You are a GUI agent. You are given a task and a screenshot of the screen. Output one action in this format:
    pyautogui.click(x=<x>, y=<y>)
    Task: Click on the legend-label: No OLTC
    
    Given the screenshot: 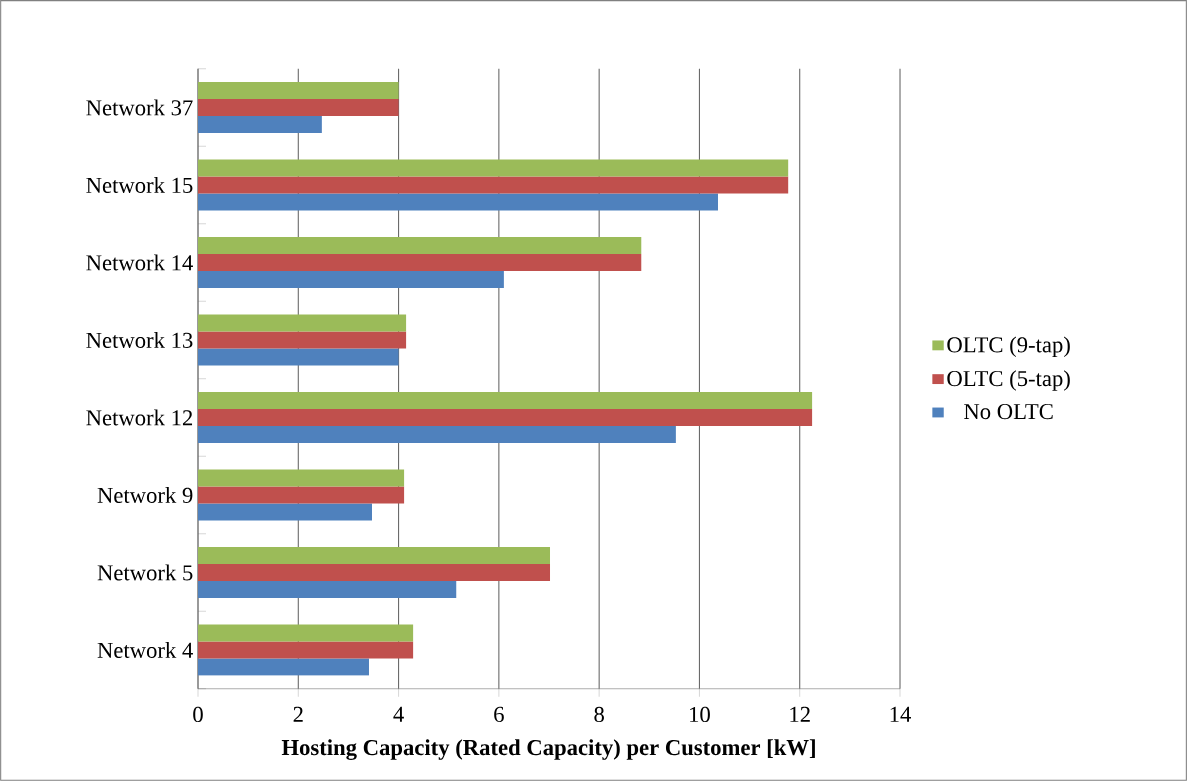 What is the action you would take?
    pyautogui.click(x=1008, y=411)
    